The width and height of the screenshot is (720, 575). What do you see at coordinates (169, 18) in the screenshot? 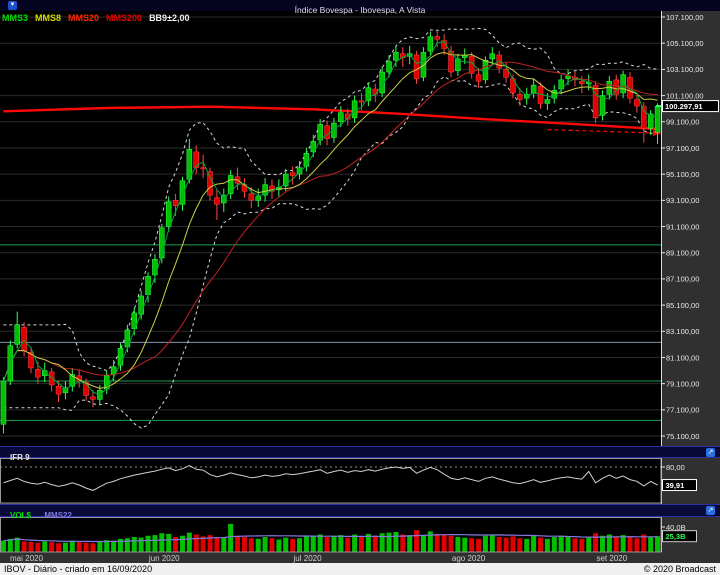
I see `legend-bollinger: BB9±2,00` at bounding box center [169, 18].